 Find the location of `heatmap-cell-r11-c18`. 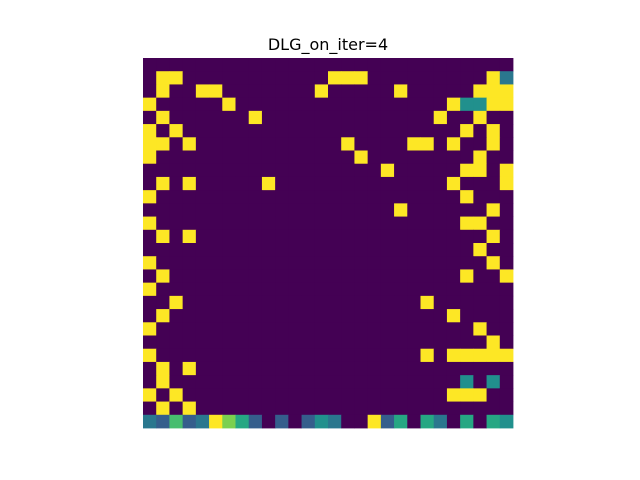

heatmap-cell-r11-c18 is located at coordinates (387, 210).